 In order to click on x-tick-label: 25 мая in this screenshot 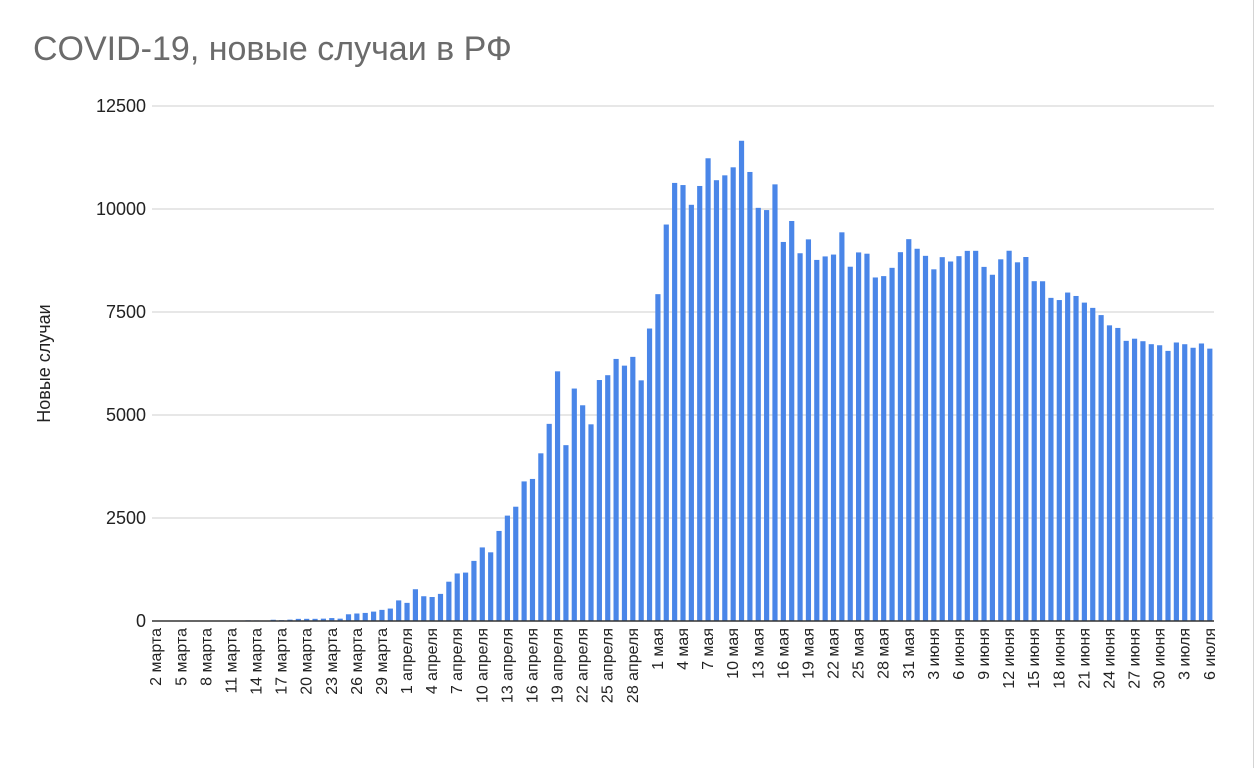, I will do `click(859, 653)`.